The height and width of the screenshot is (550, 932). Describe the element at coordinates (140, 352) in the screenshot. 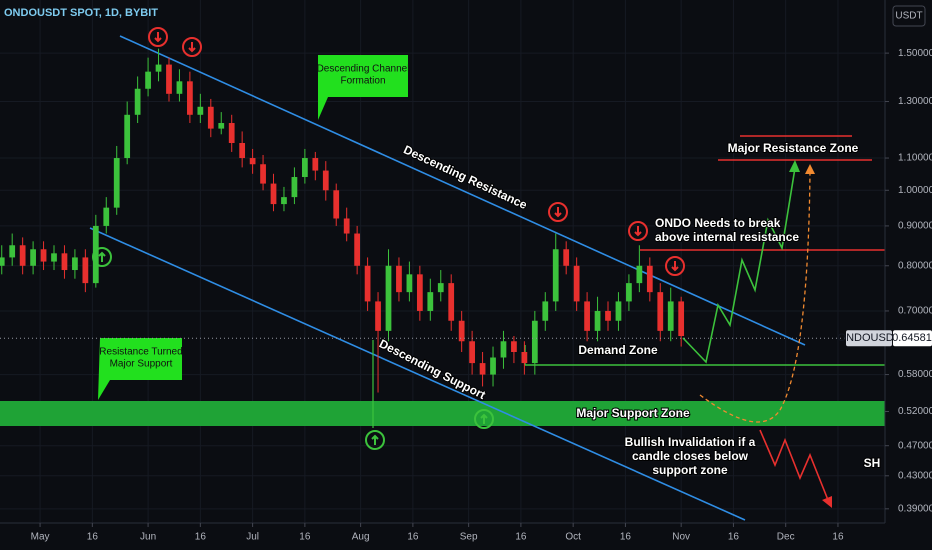

I see `callout-text: Resistance Turned` at that location.